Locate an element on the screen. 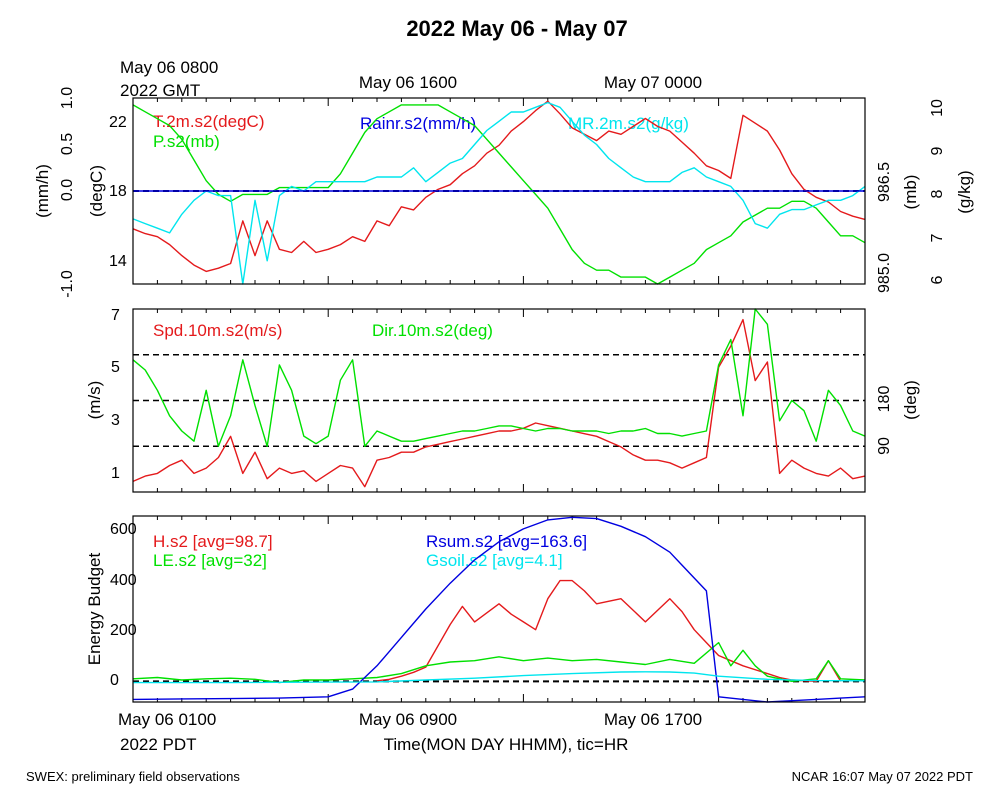  tick-degc-14: 14 is located at coordinates (118, 261).